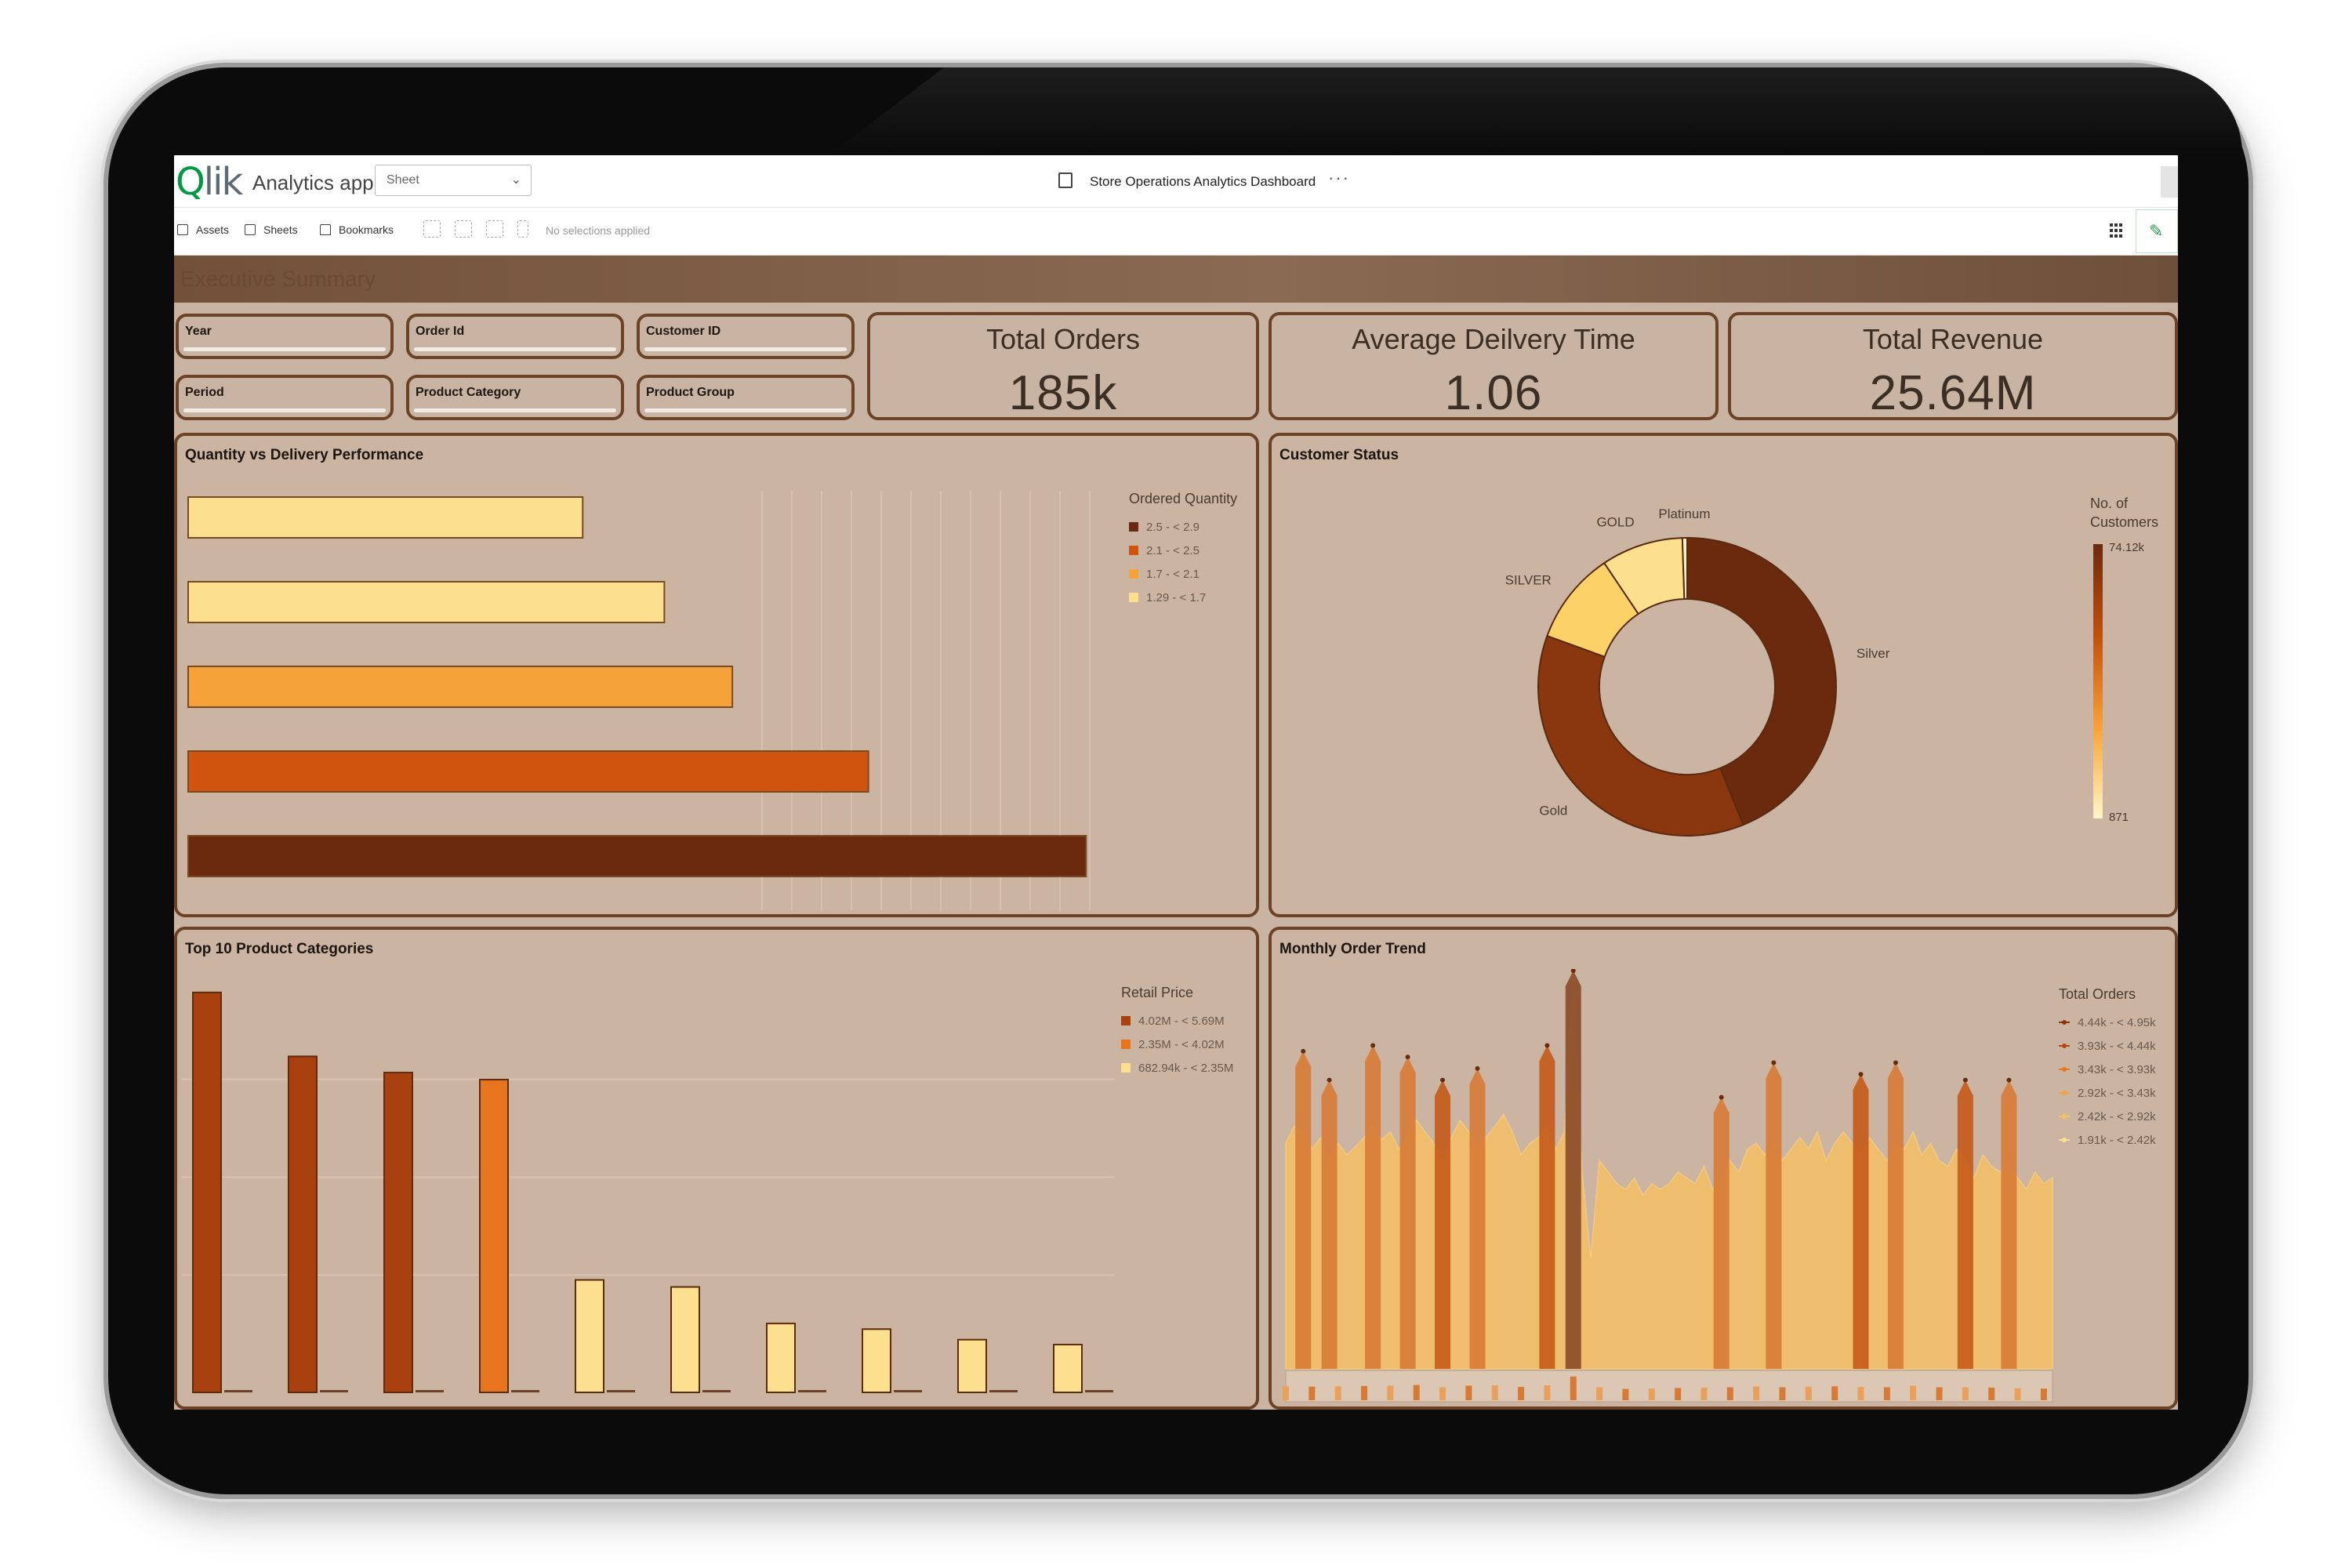 This screenshot has width=2352, height=1568. What do you see at coordinates (2169, 182) in the screenshot?
I see `profile-button` at bounding box center [2169, 182].